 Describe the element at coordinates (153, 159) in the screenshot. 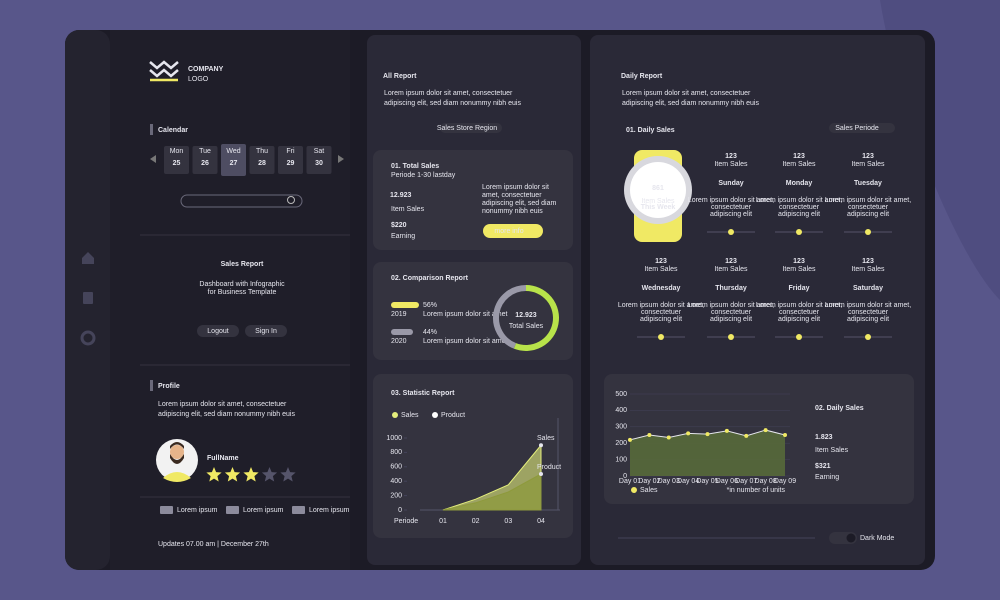

I see `prev-arrow` at that location.